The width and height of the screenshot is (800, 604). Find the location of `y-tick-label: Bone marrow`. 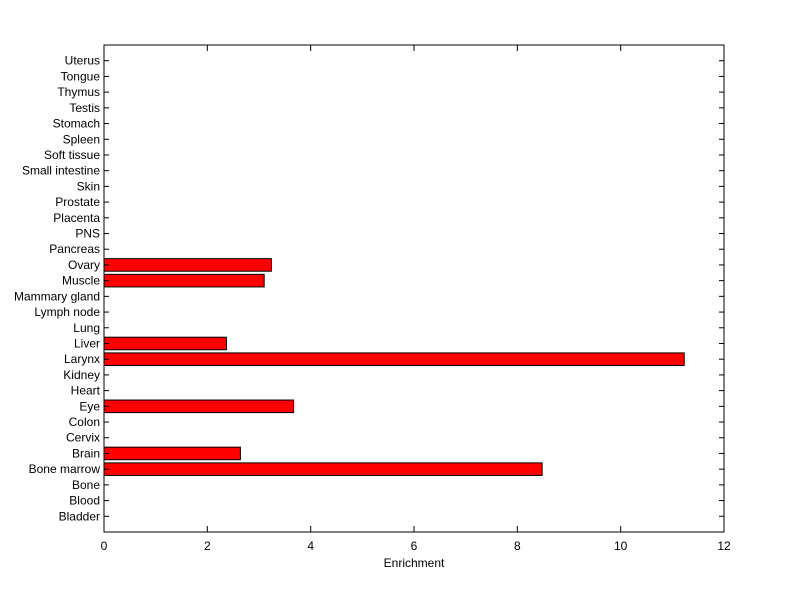

y-tick-label: Bone marrow is located at coordinates (65, 469).